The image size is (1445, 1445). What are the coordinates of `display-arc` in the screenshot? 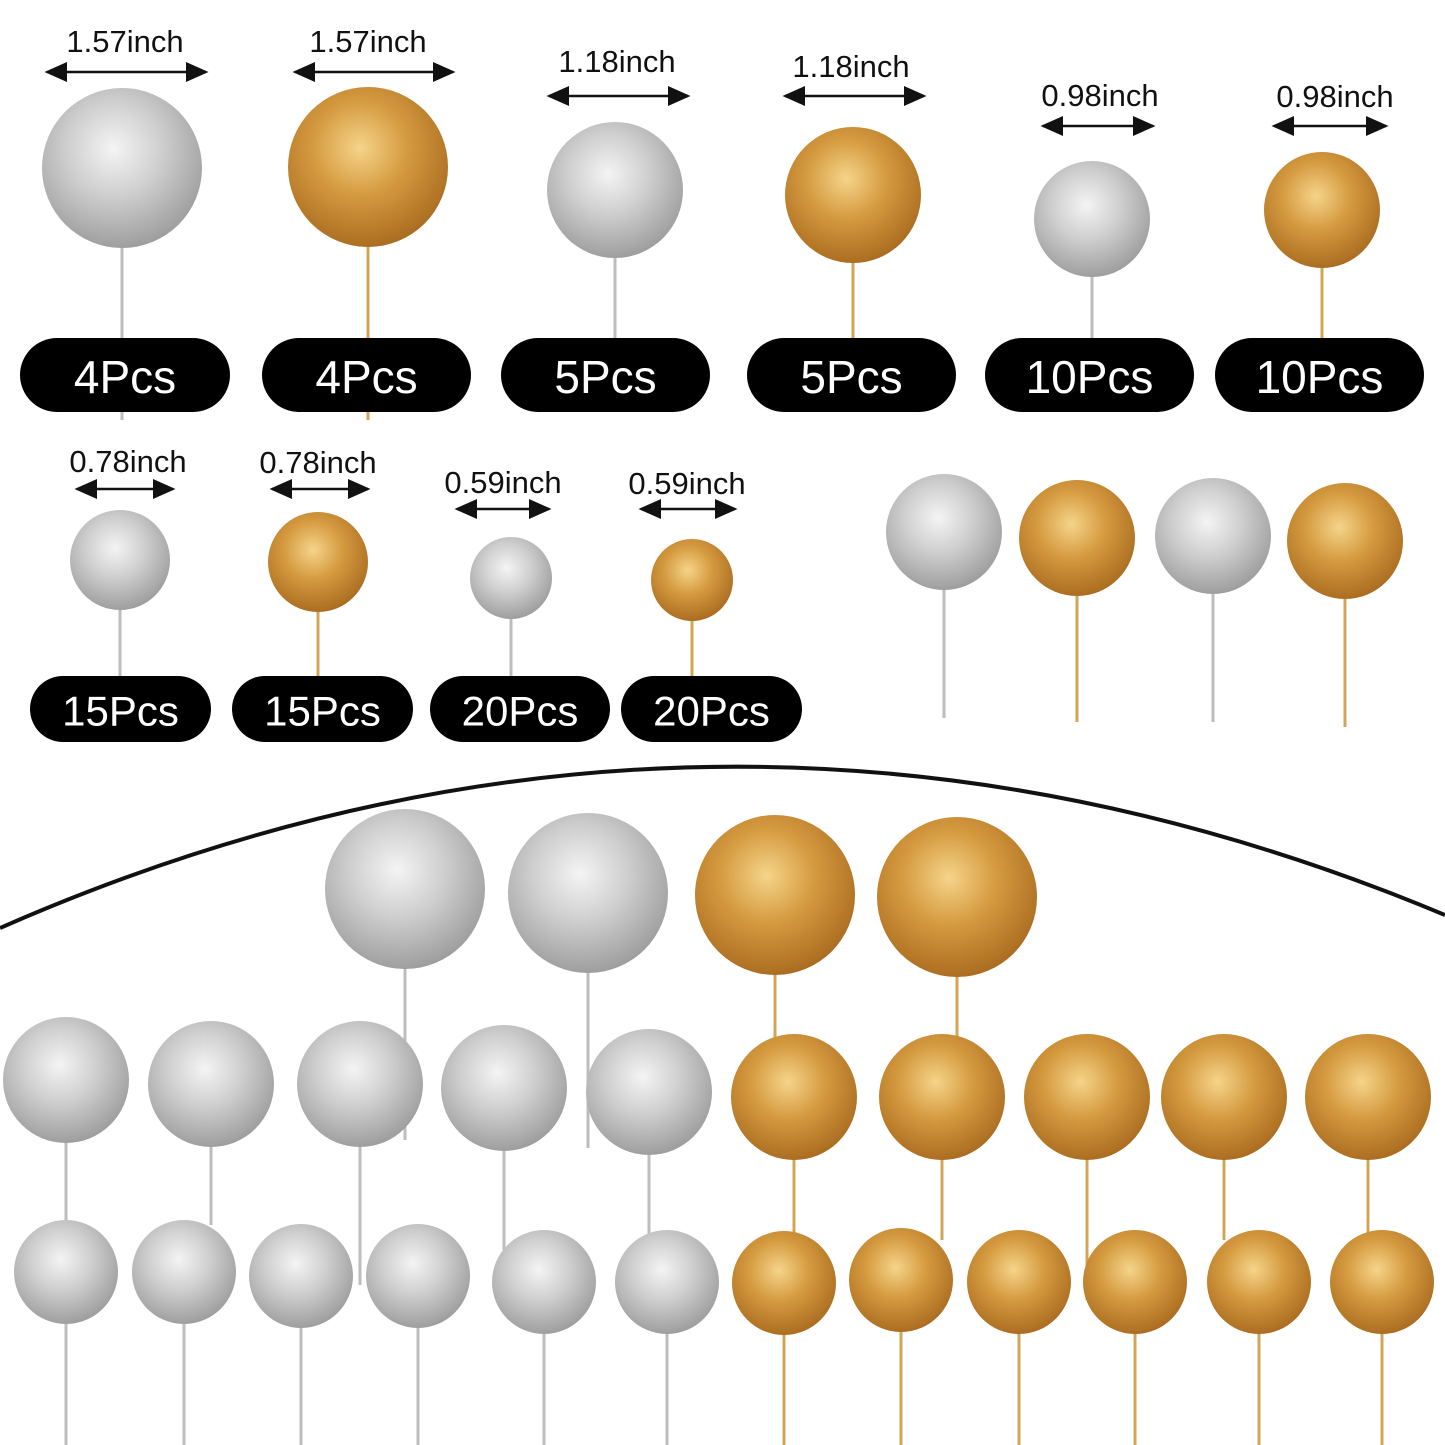 It's located at (722, 847).